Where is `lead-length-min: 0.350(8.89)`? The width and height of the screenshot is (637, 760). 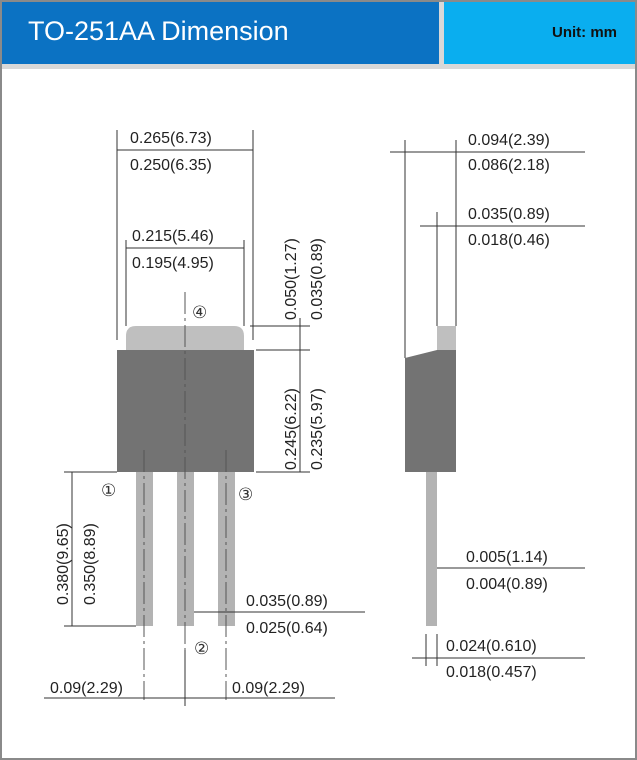
lead-length-min: 0.350(8.89) is located at coordinates (90, 564).